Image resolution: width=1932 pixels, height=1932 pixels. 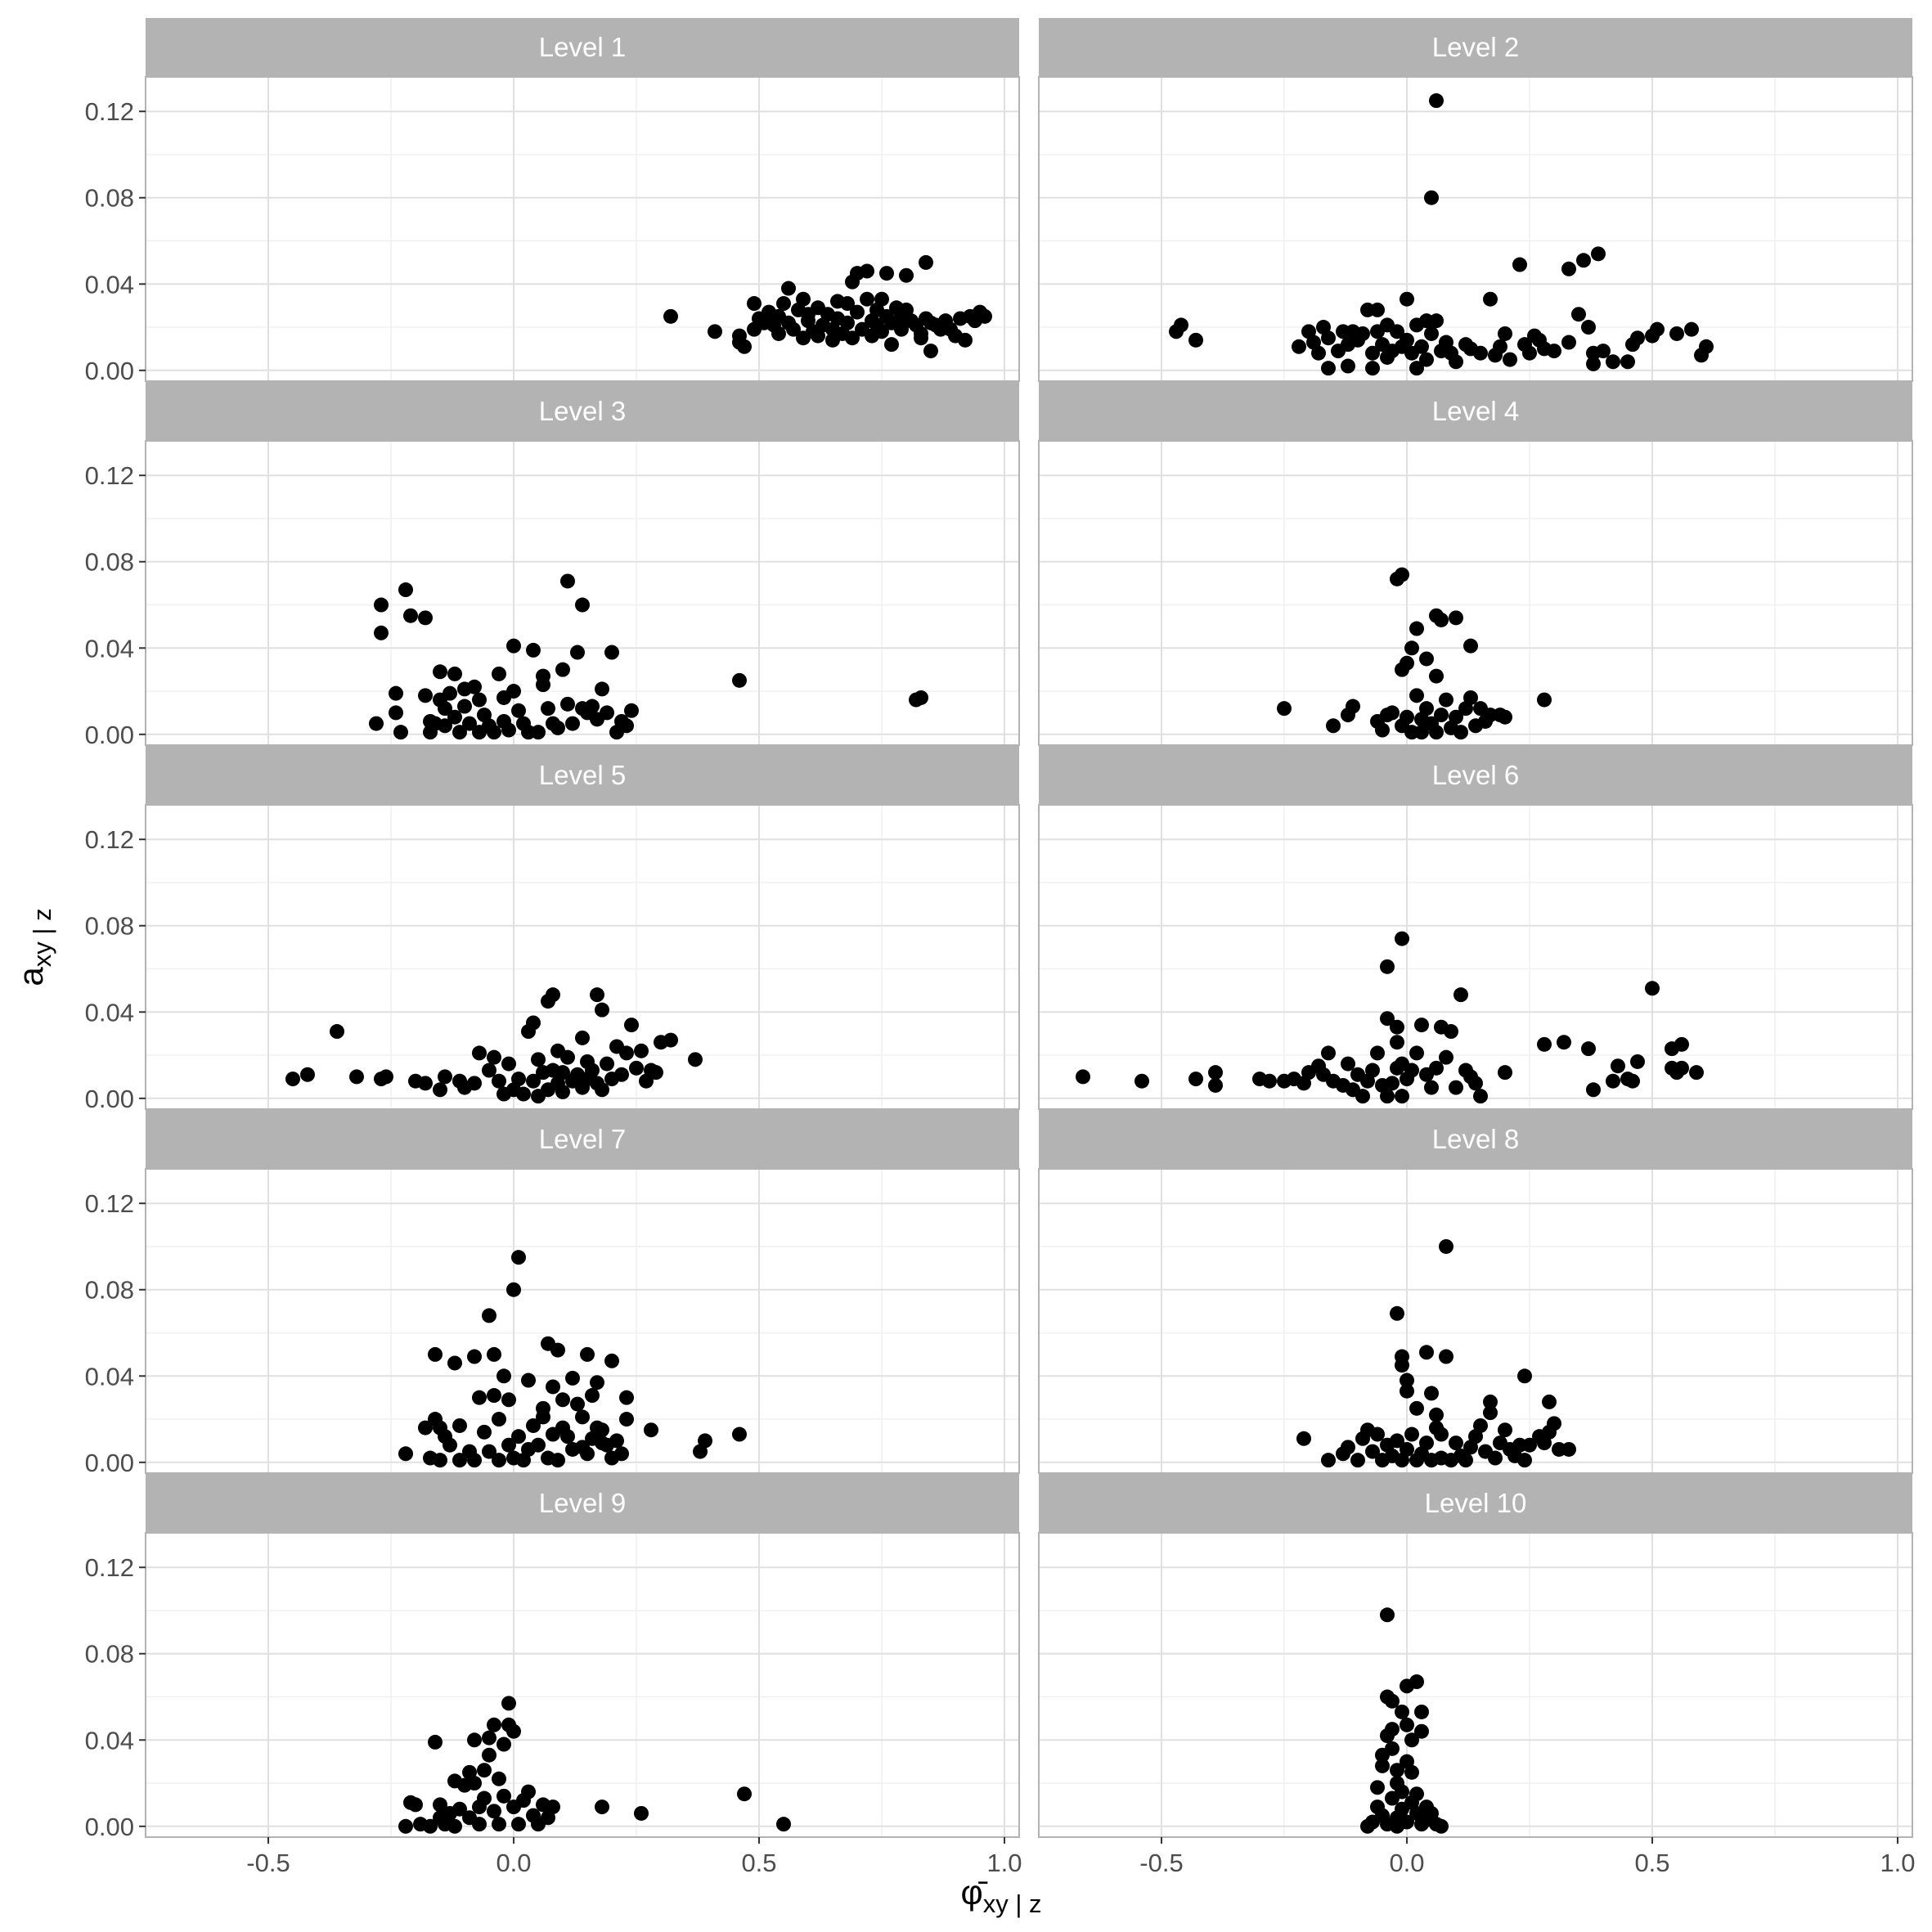 I want to click on facet-panel-level-4: Level 4, so click(x=1476, y=564).